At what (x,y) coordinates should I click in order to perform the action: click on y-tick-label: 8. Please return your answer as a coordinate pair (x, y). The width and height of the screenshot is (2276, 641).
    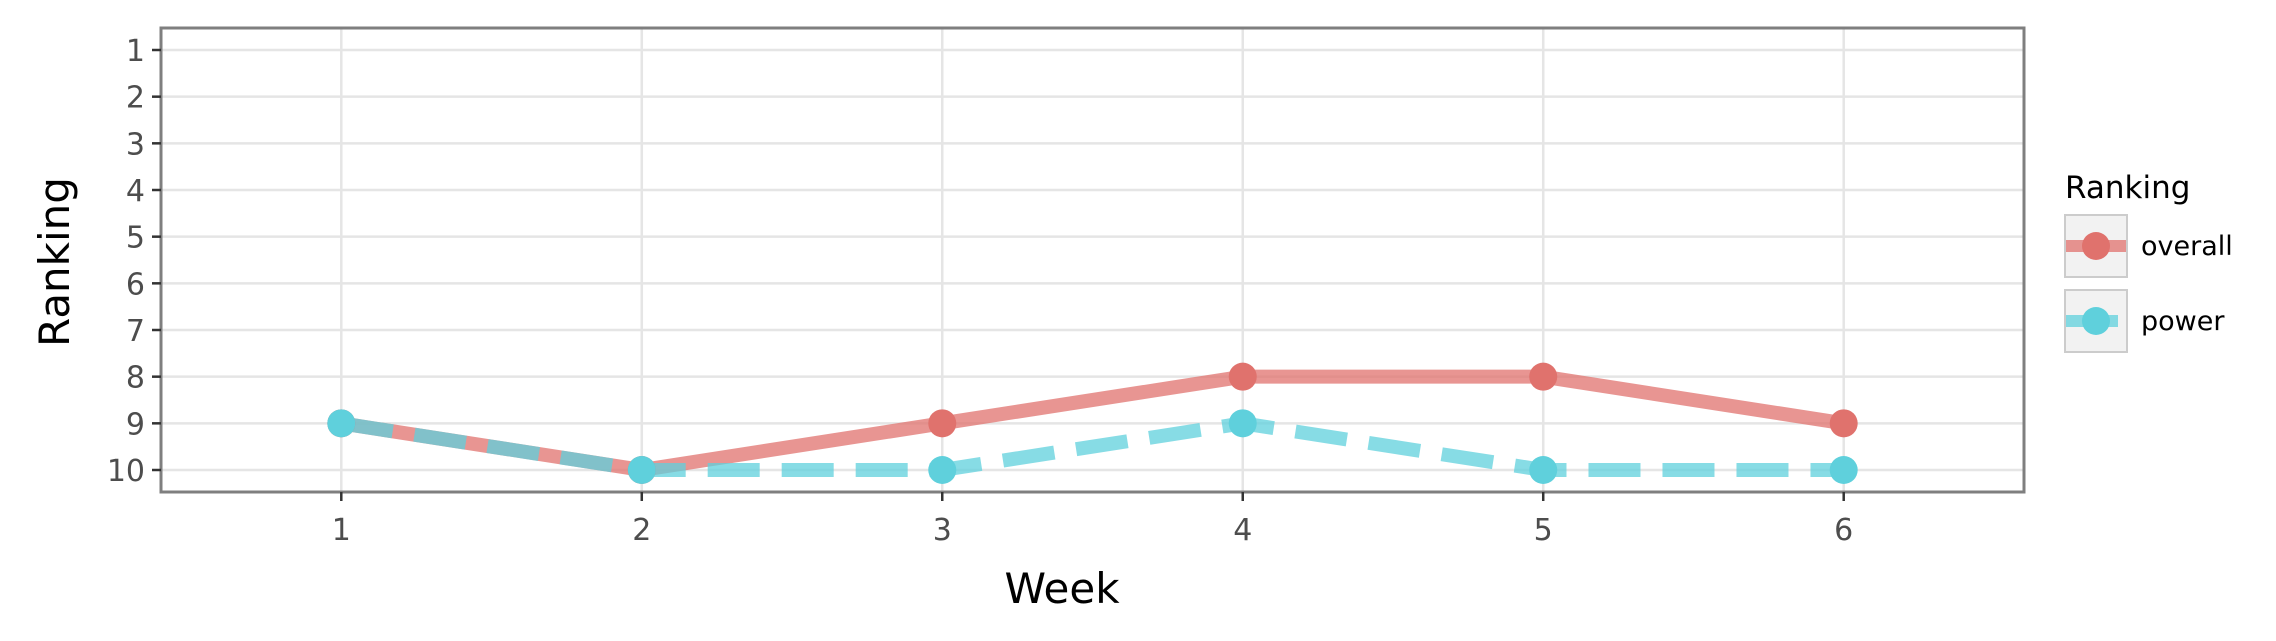
    Looking at the image, I should click on (135, 378).